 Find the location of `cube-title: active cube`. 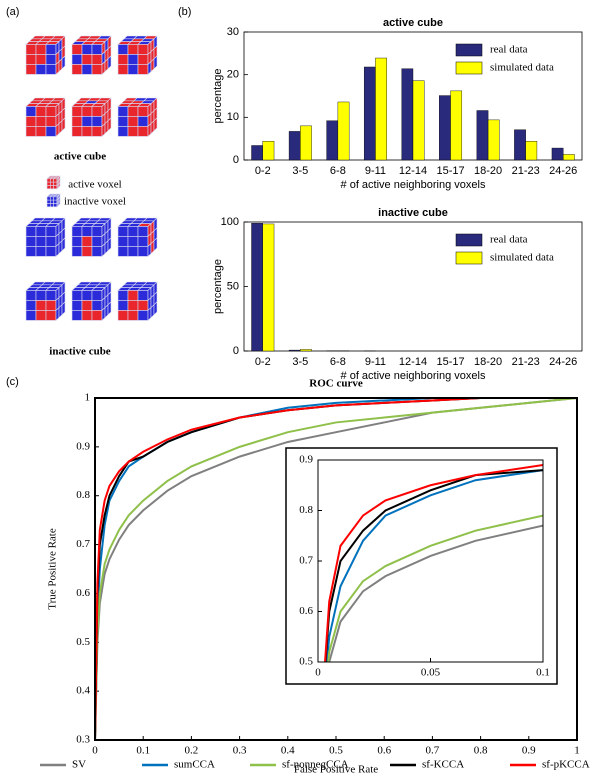

cube-title: active cube is located at coordinates (80, 157).